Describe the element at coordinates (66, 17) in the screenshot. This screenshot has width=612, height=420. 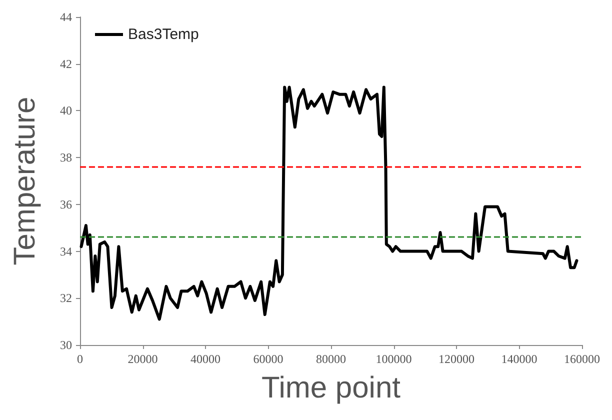
I see `y-tick-label: 44` at that location.